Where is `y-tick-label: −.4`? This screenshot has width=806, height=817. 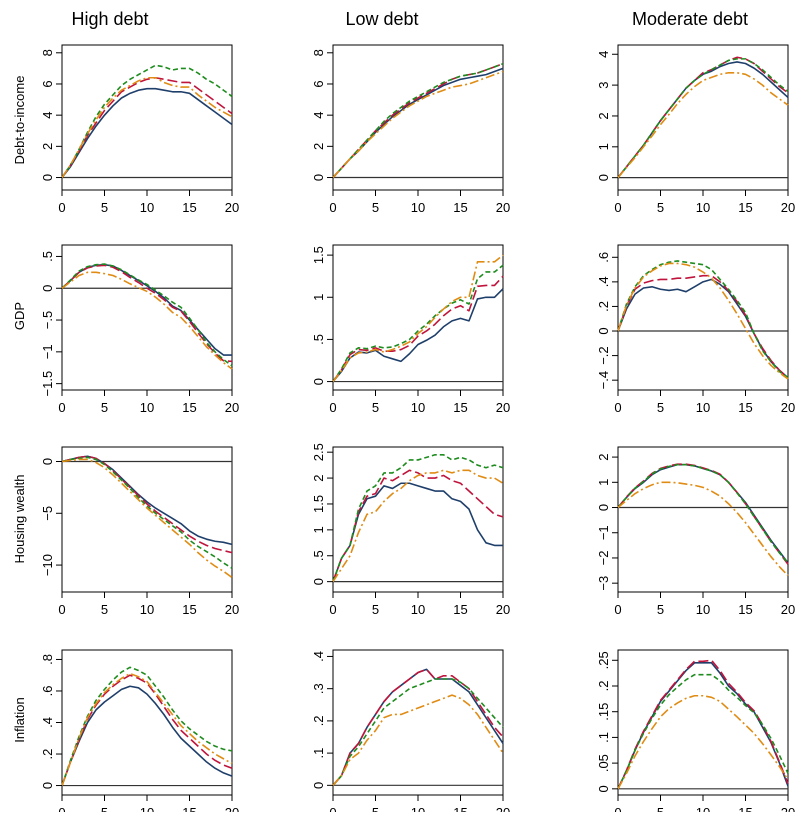
y-tick-label: −.4 is located at coordinates (603, 380).